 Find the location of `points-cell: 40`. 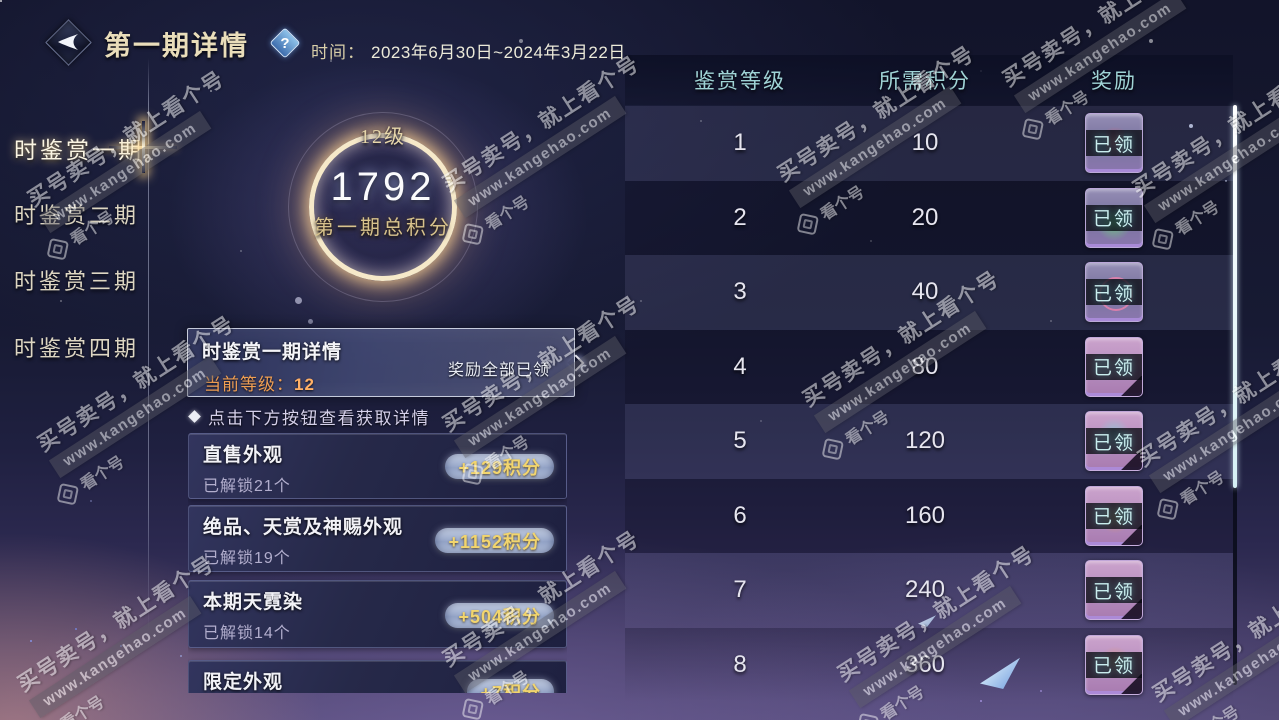

points-cell: 40 is located at coordinates (925, 292).